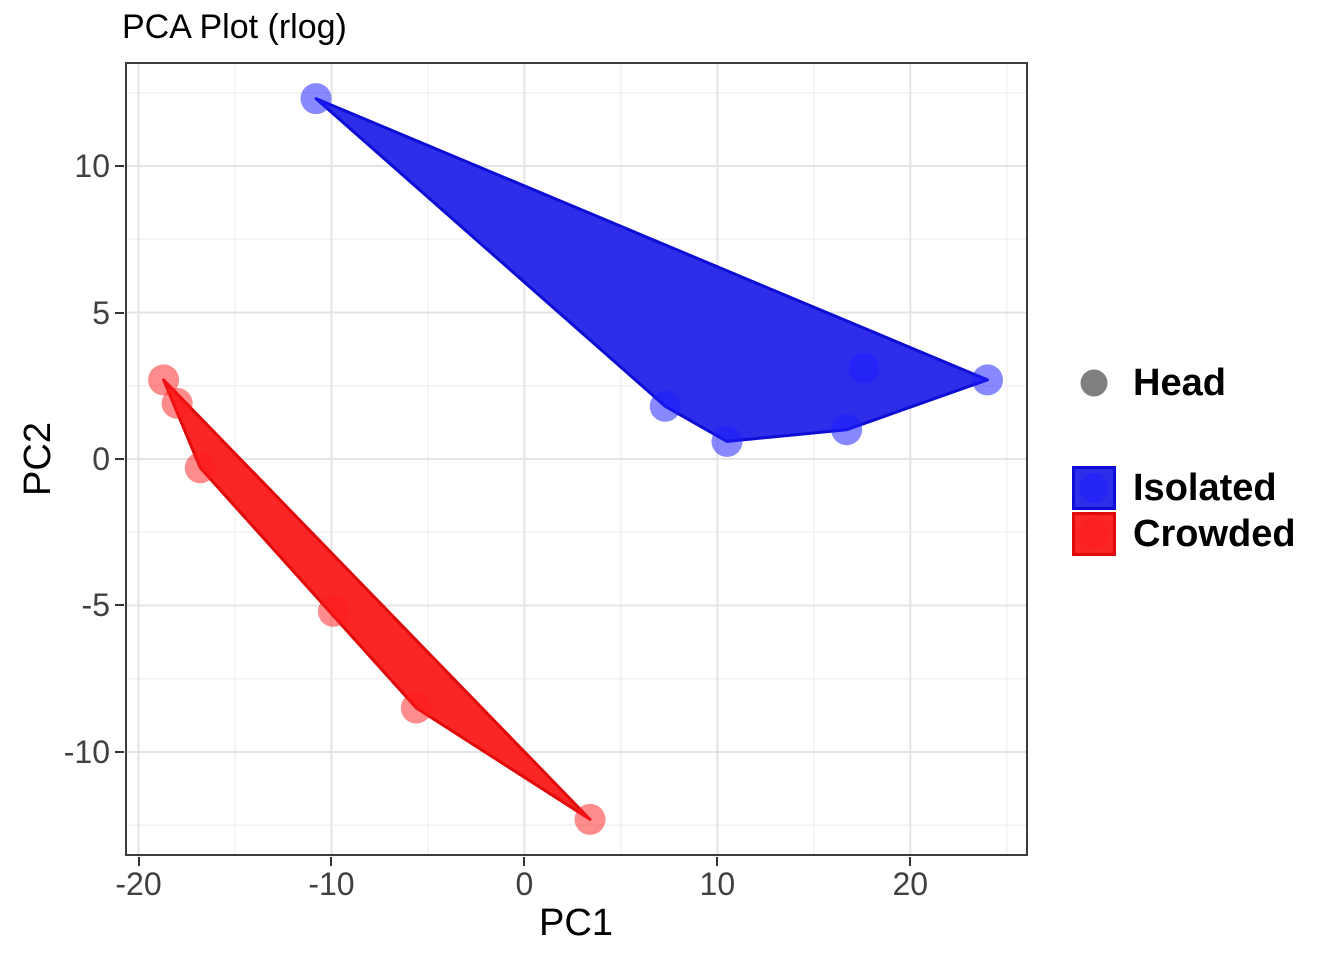 The height and width of the screenshot is (960, 1344). Describe the element at coordinates (524, 884) in the screenshot. I see `x-tick-label: 0` at that location.